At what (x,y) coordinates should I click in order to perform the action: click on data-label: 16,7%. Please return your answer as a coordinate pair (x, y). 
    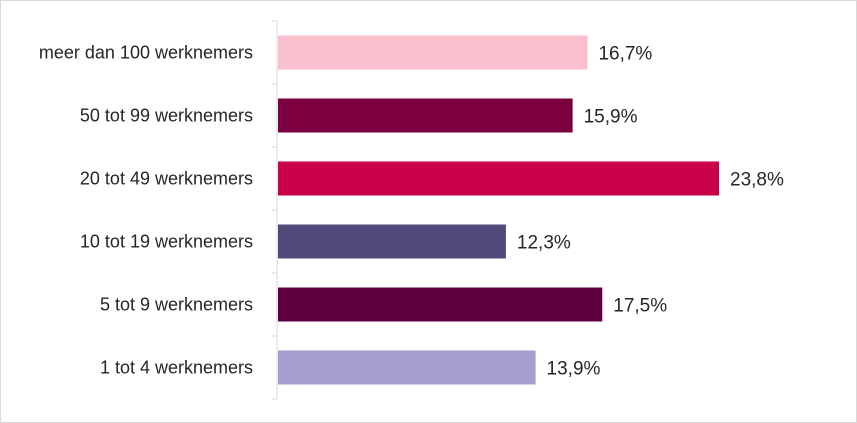
    Looking at the image, I should click on (625, 54).